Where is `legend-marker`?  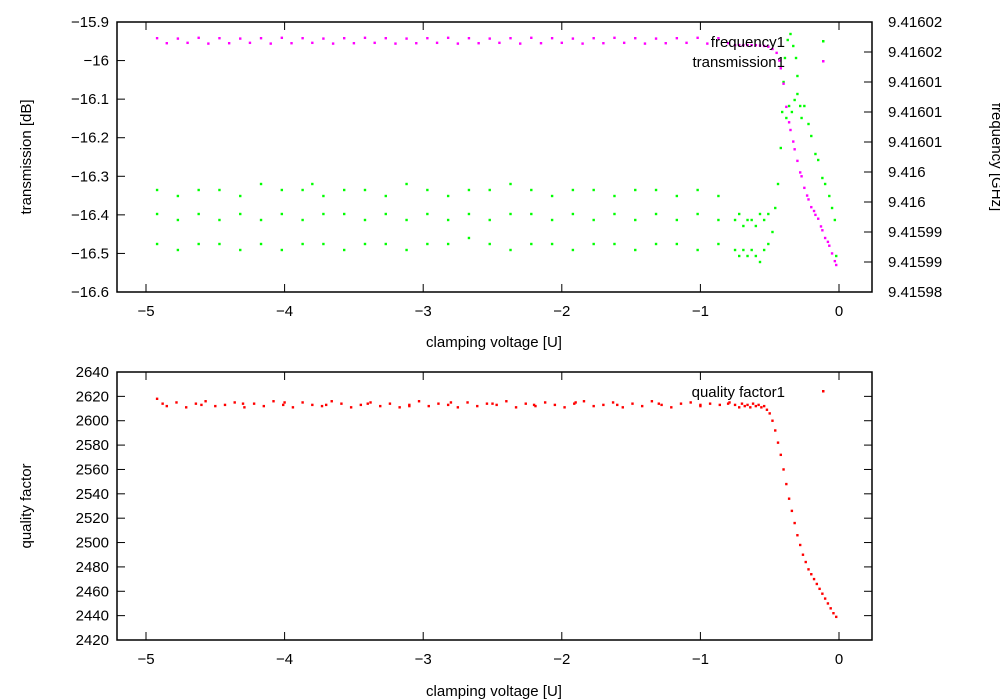 legend-marker is located at coordinates (823, 391).